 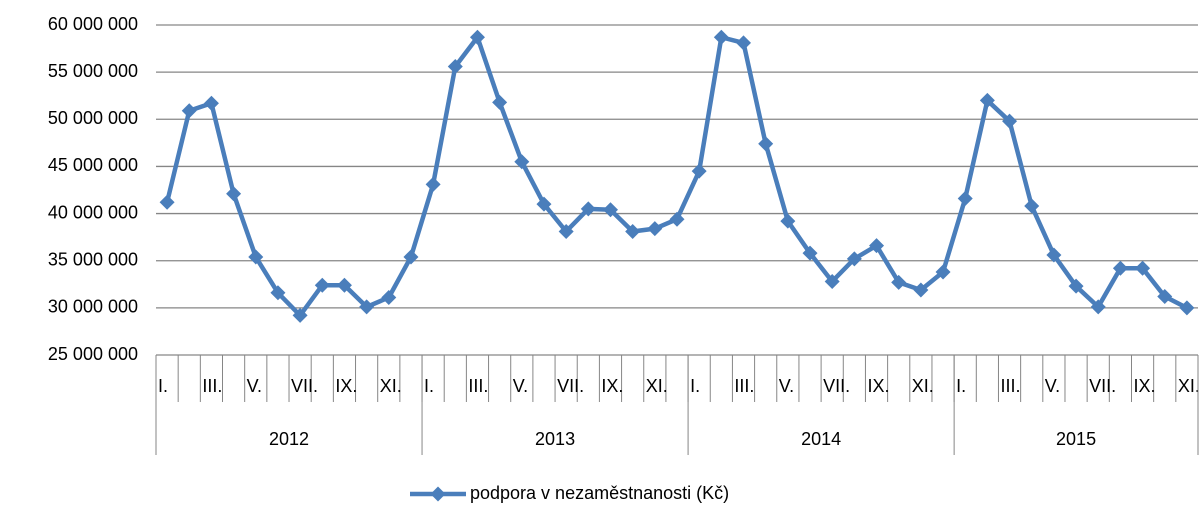 What do you see at coordinates (821, 439) in the screenshot?
I see `group-label: 2014` at bounding box center [821, 439].